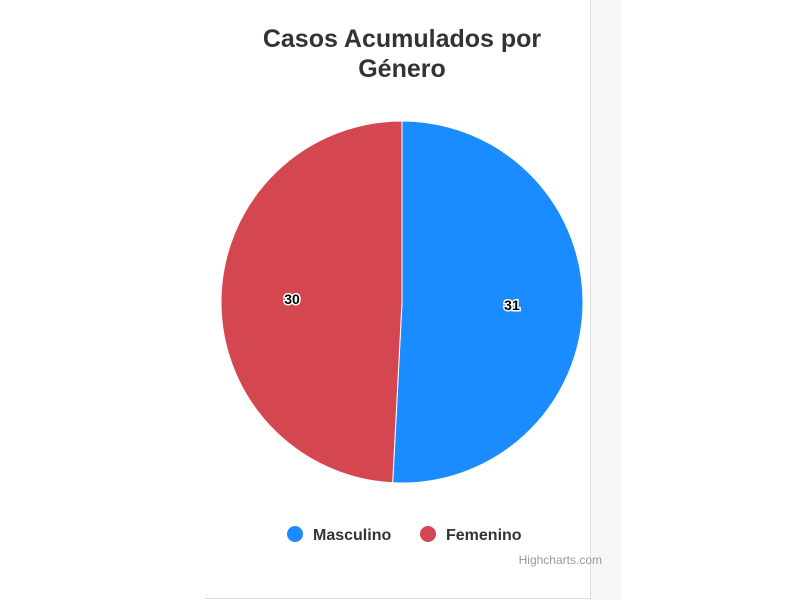 This screenshot has height=600, width=800. I want to click on data-label: 30, so click(292, 299).